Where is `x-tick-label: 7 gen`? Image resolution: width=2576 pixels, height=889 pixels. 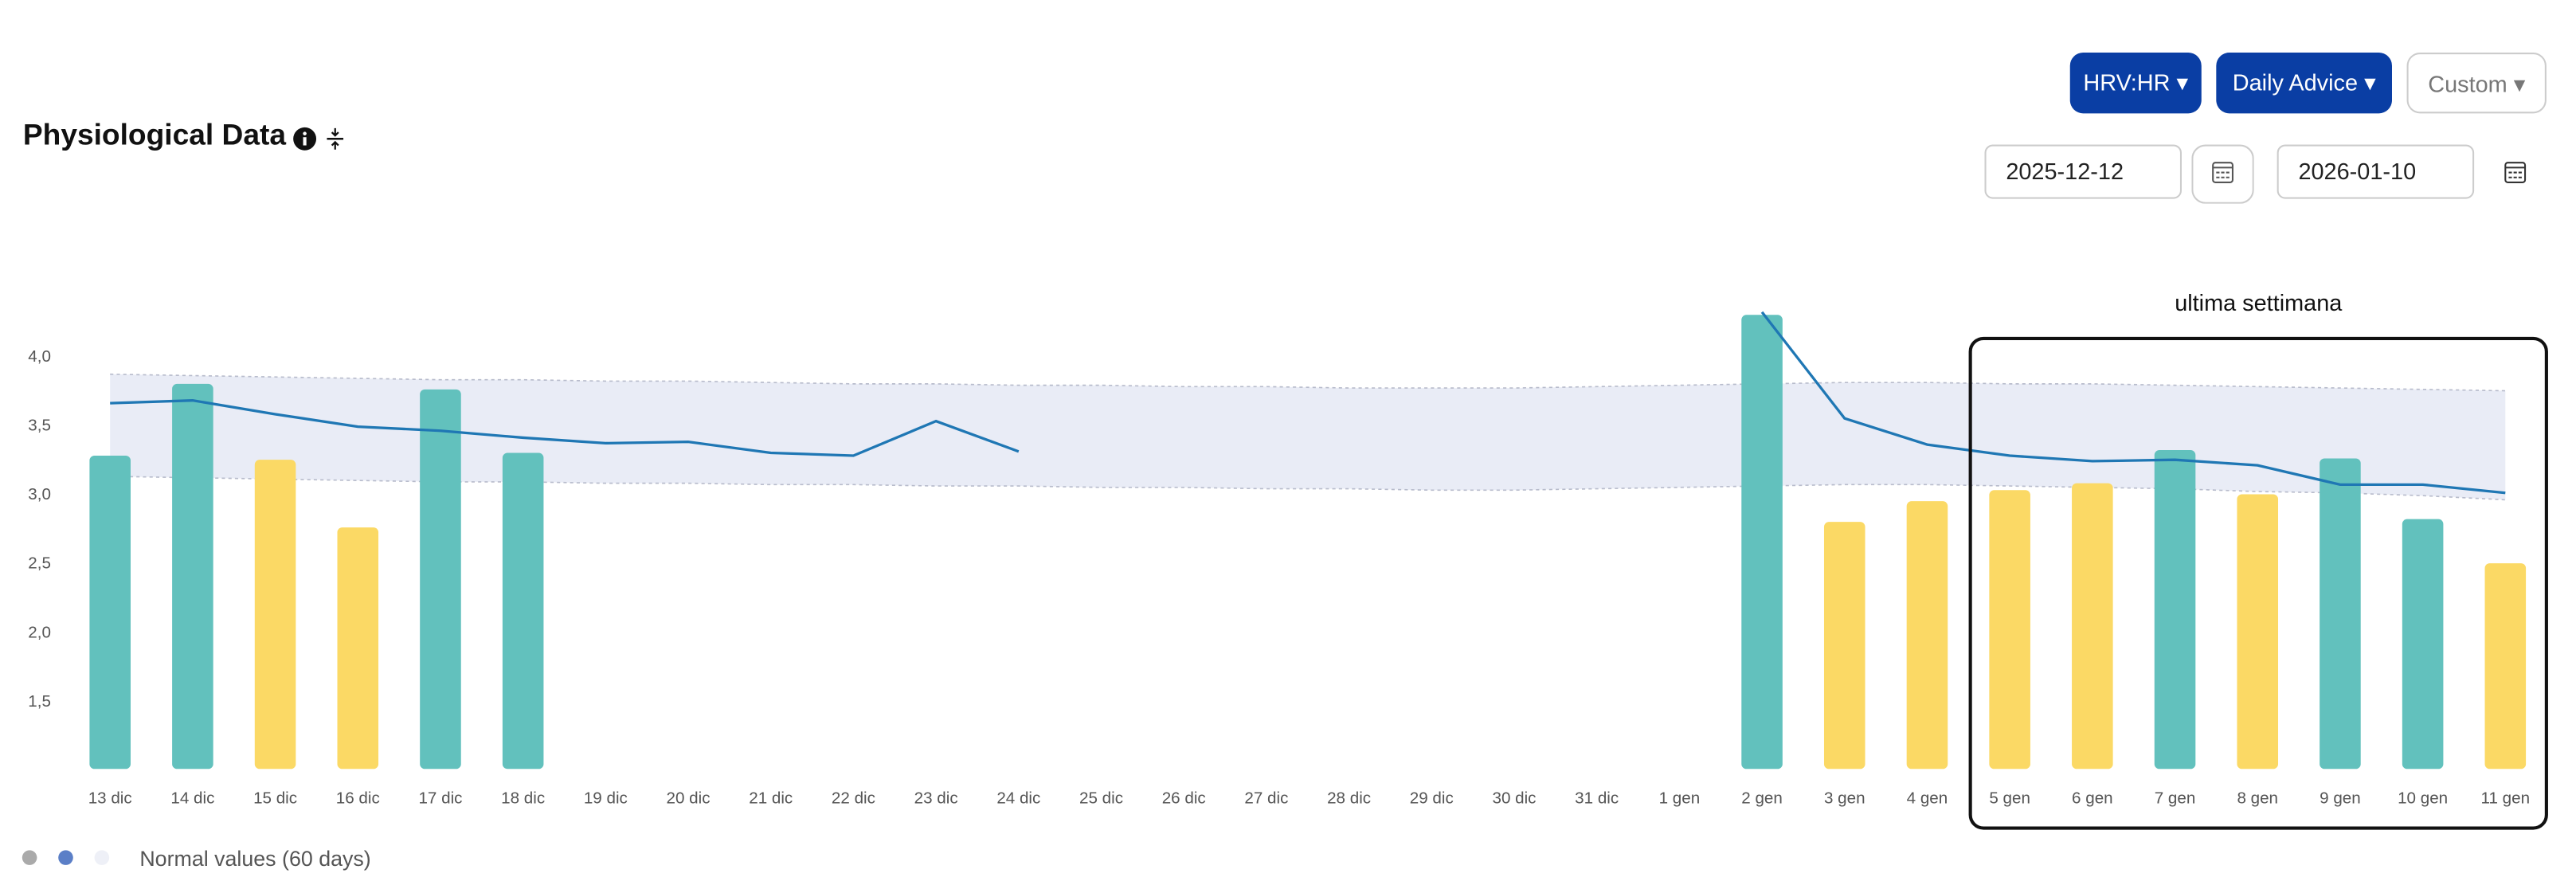
x-tick-label: 7 gen is located at coordinates (2175, 798).